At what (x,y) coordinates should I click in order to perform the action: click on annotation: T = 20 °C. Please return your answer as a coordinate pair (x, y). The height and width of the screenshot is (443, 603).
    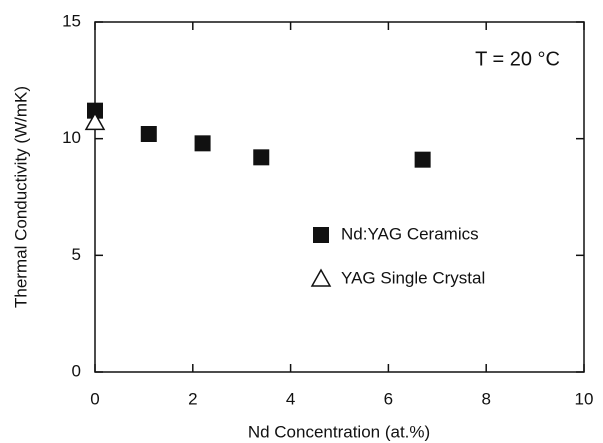
    Looking at the image, I should click on (517, 59).